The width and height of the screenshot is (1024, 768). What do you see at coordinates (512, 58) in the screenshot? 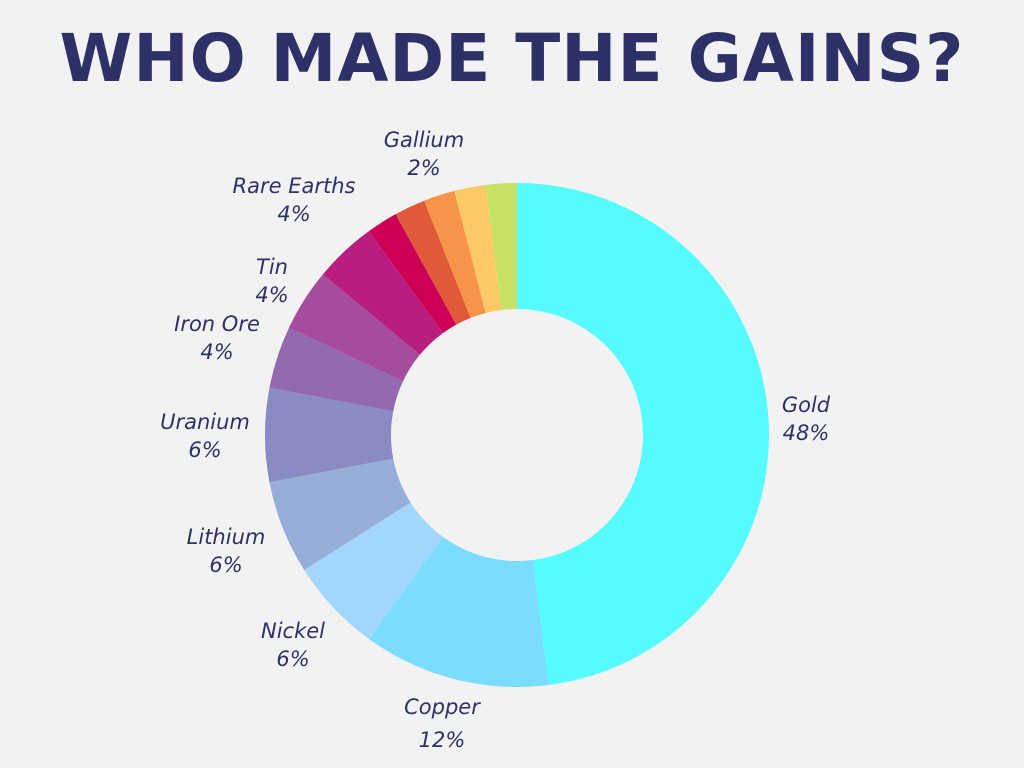
I see `chart-title: WHO MADE THE GAINS?` at bounding box center [512, 58].